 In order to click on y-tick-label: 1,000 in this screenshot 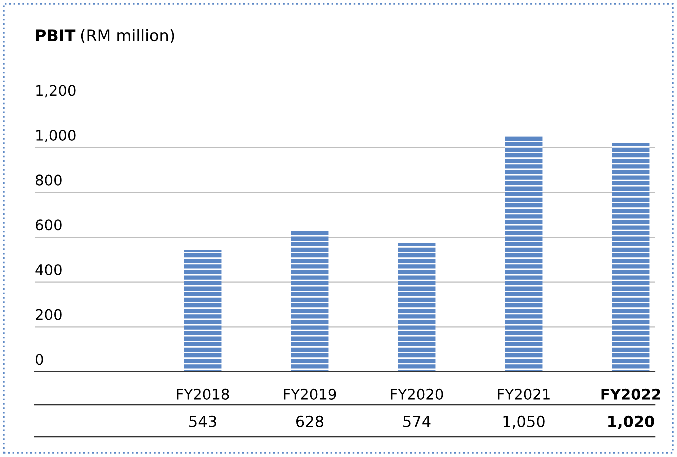, I will do `click(56, 136)`.